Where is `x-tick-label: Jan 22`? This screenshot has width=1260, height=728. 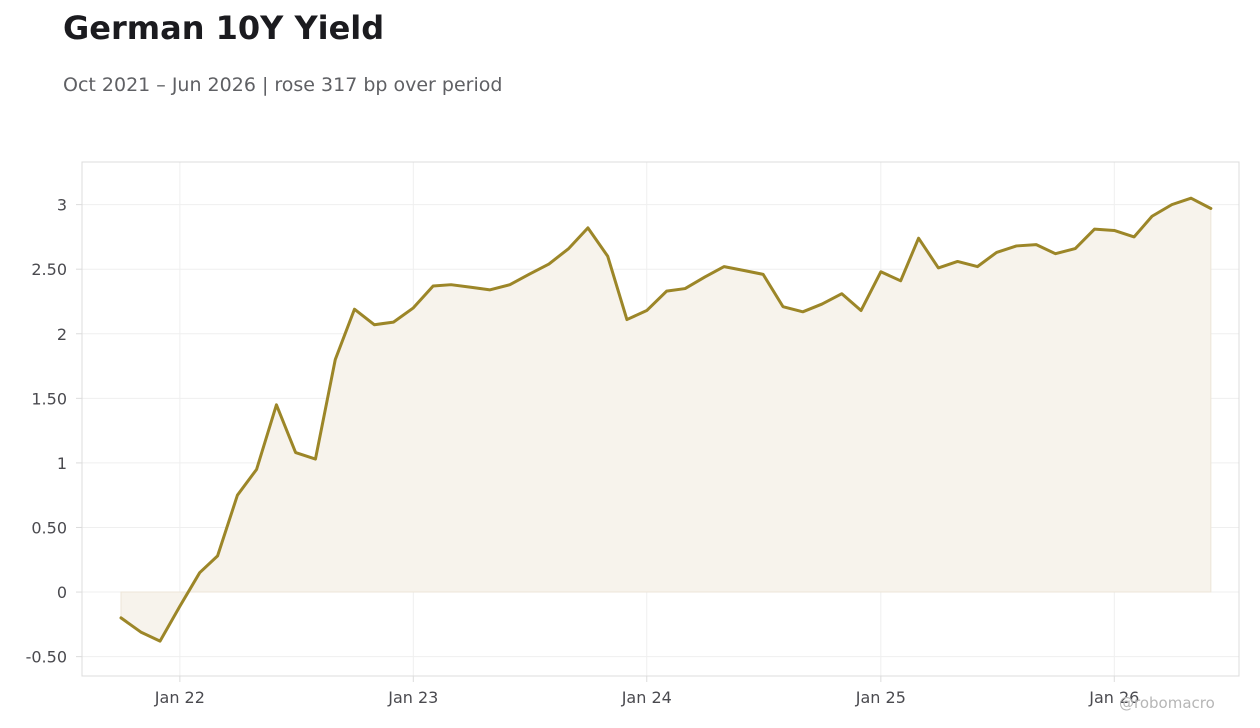
x-tick-label: Jan 22 is located at coordinates (179, 697).